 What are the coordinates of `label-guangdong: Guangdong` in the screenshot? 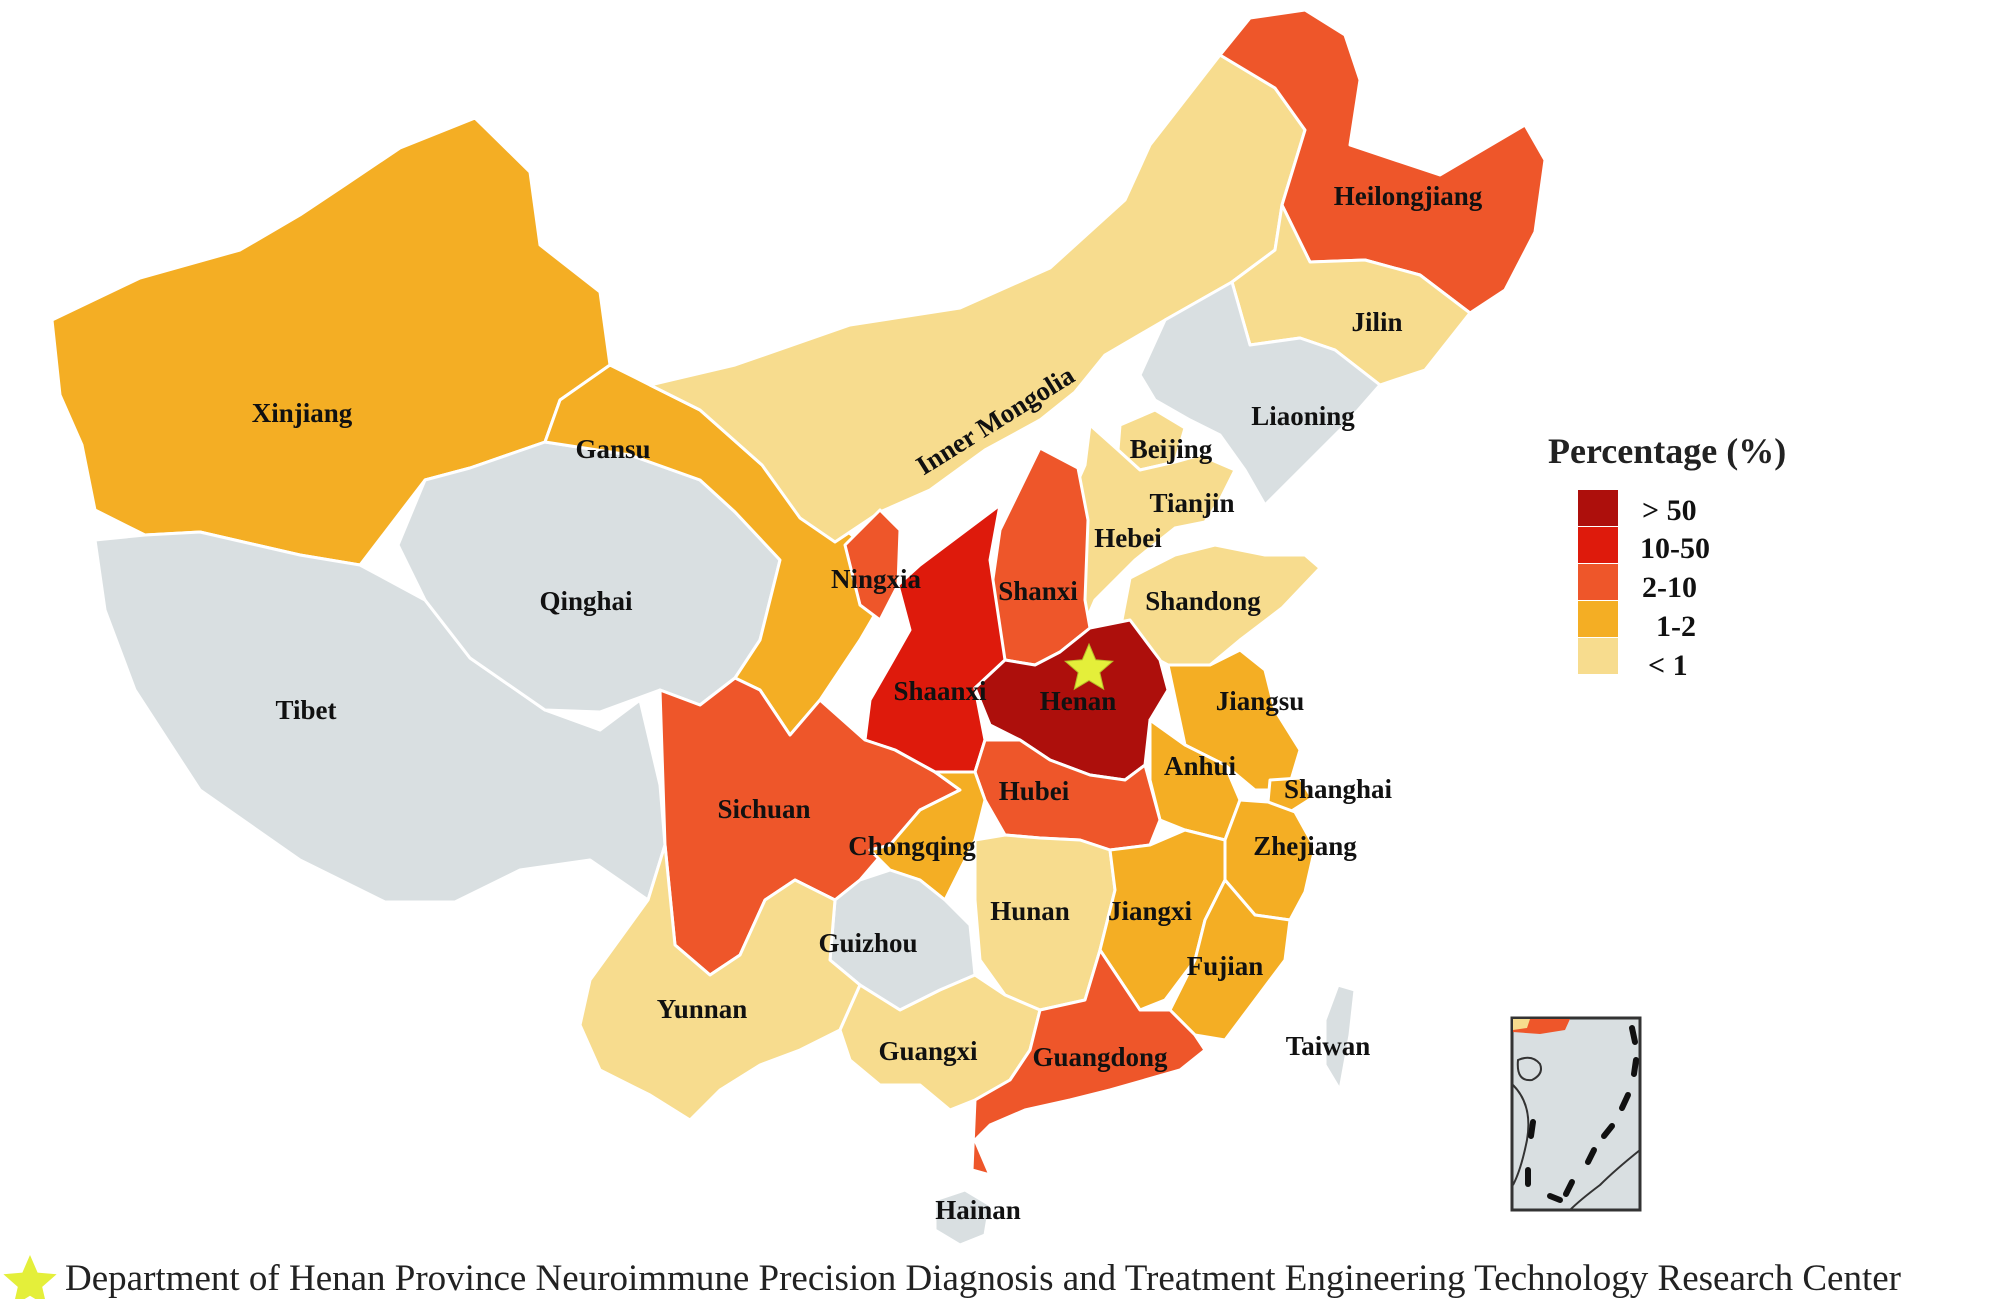 It's located at (1100, 1057).